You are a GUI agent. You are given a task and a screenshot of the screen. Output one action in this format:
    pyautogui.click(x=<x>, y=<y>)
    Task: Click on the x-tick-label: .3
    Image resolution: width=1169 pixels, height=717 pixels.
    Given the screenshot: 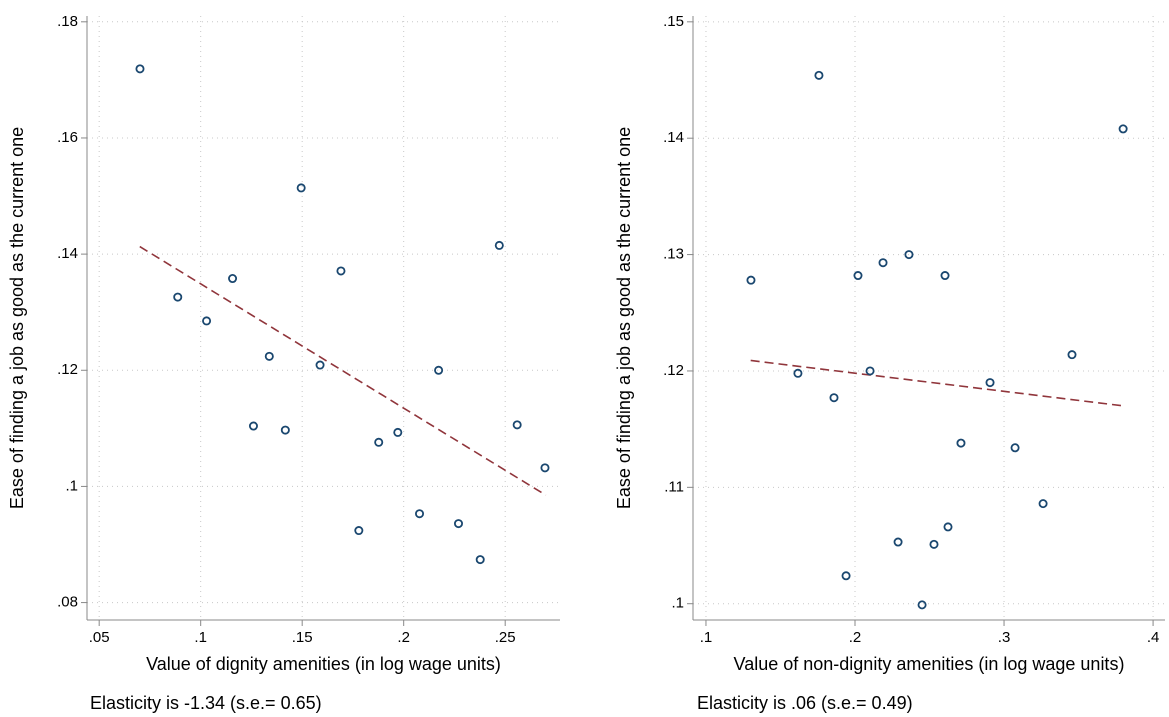 What is the action you would take?
    pyautogui.click(x=1004, y=637)
    